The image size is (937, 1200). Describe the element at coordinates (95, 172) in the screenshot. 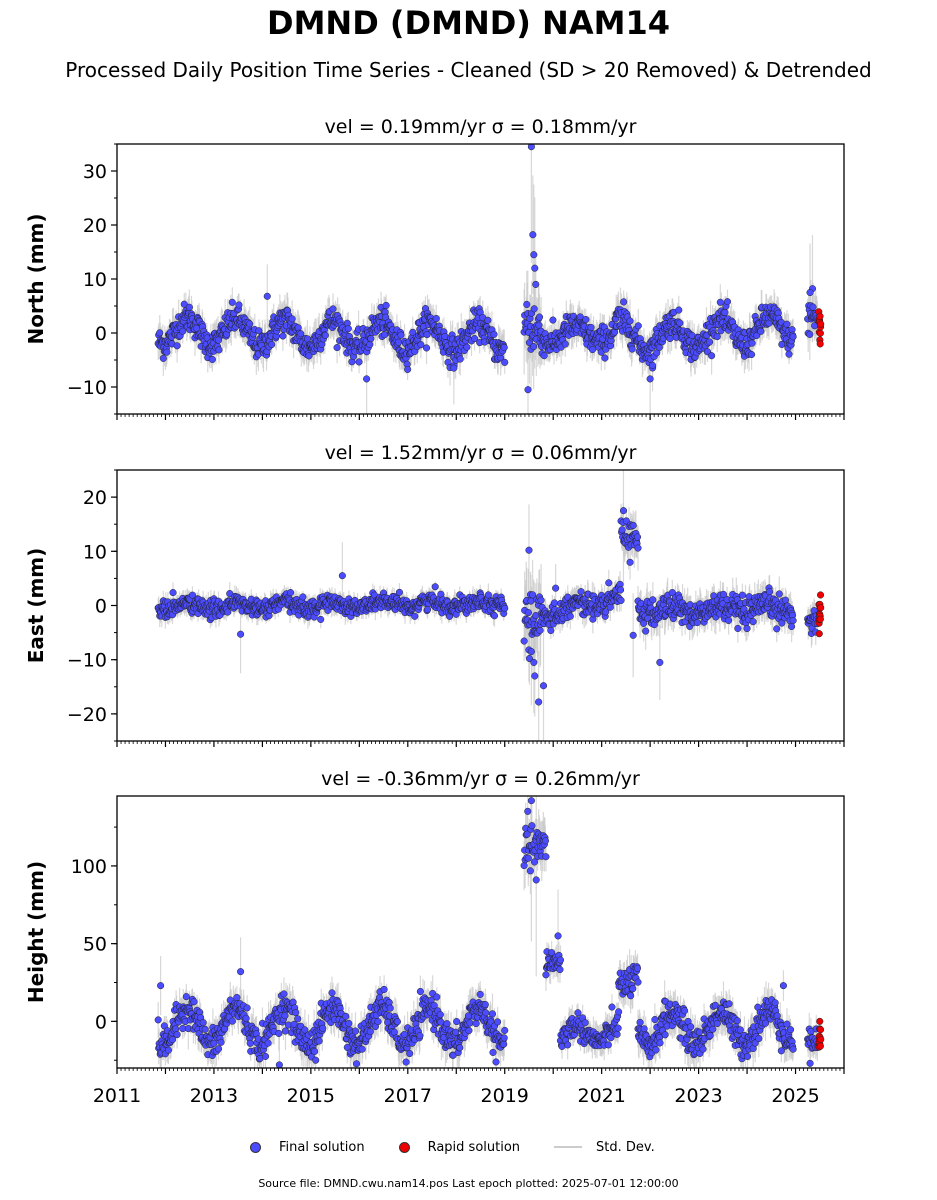

I see `y-tick-label: 30` at that location.